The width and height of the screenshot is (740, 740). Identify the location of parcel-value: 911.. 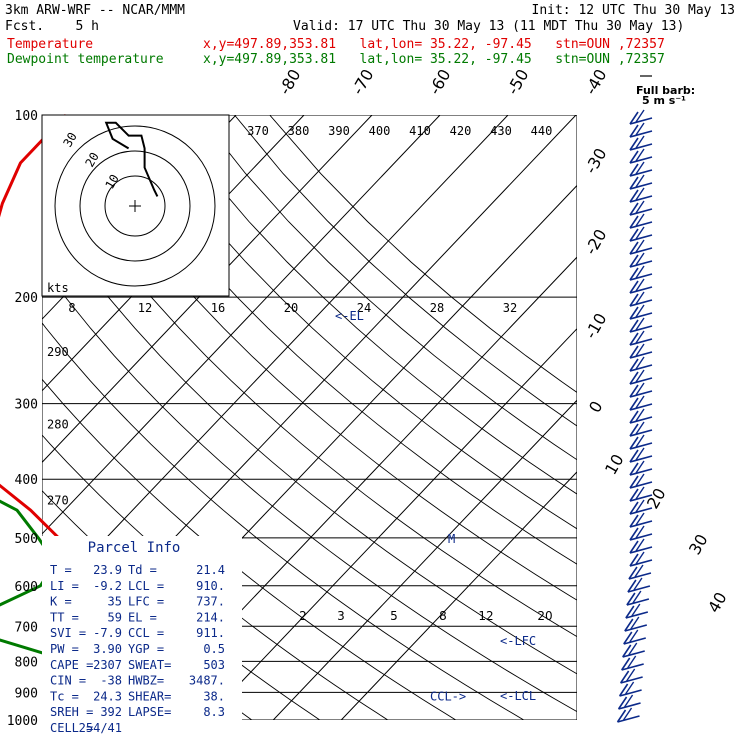
(210, 633).